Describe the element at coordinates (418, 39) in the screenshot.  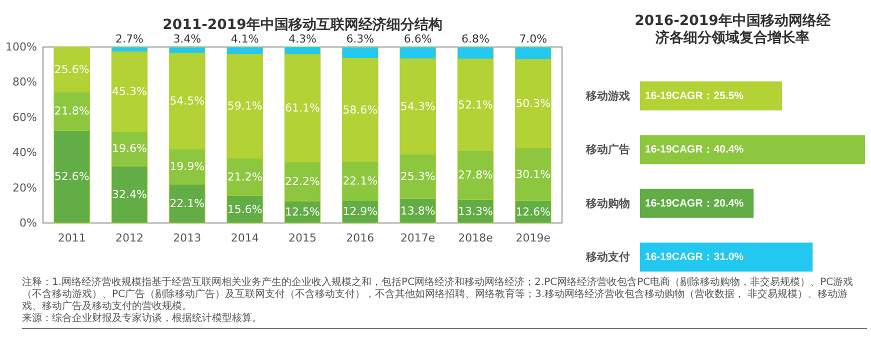
I see `data-label: 6.6%` at that location.